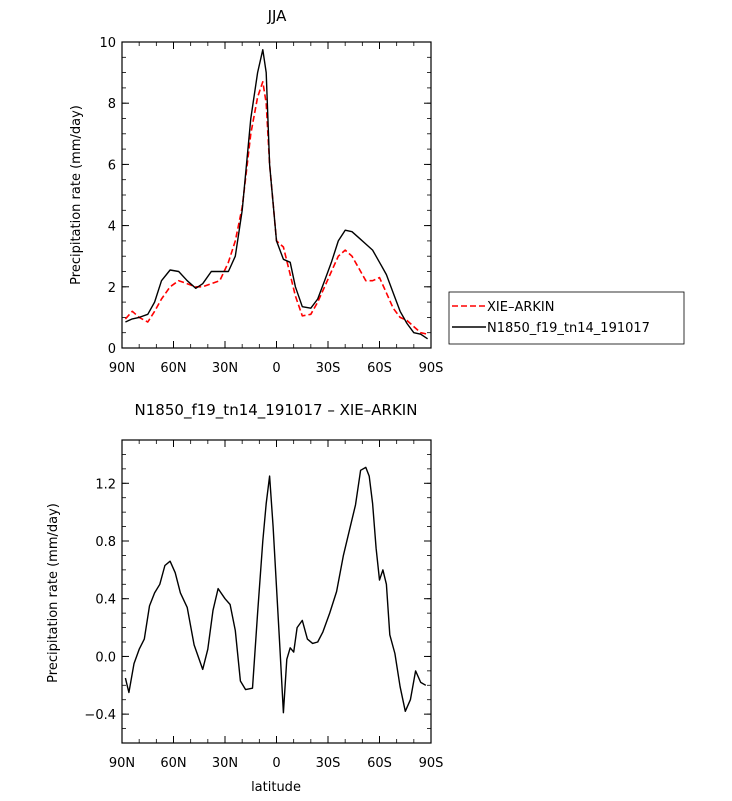  Describe the element at coordinates (107, 43) in the screenshot. I see `y-tick-label: 10` at that location.